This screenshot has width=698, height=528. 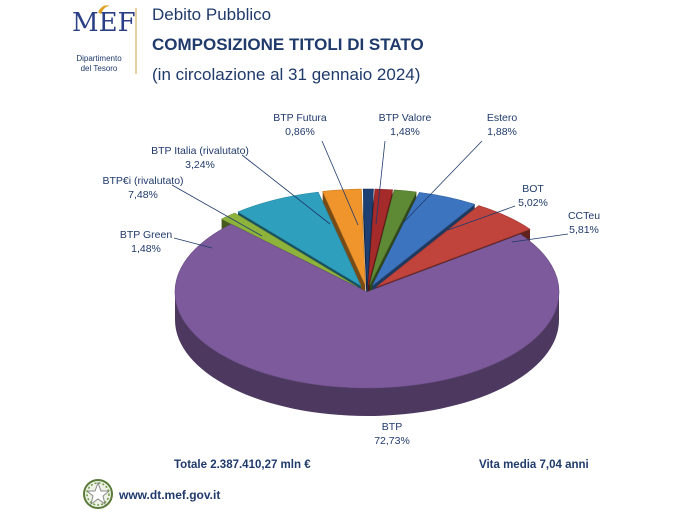 I want to click on data-value-bot: 5,02%, so click(x=533, y=203).